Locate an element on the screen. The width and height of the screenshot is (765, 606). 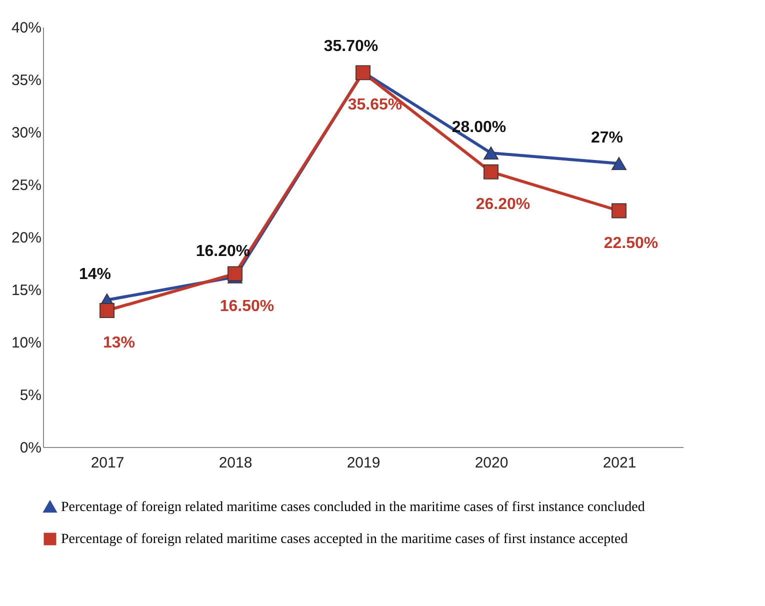
data-label: 13% is located at coordinates (119, 343).